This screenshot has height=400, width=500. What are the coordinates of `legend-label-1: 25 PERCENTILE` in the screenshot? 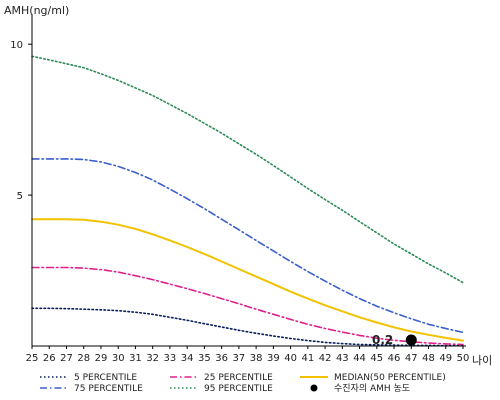 It's located at (238, 378).